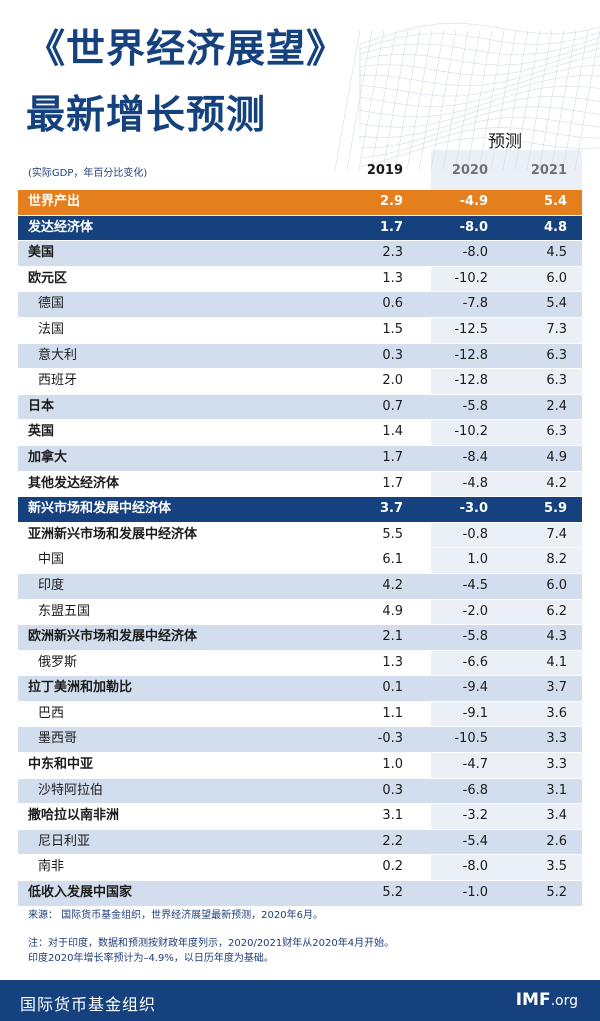 Image resolution: width=600 pixels, height=1021 pixels. I want to click on row-label: 俄罗斯, so click(57, 663).